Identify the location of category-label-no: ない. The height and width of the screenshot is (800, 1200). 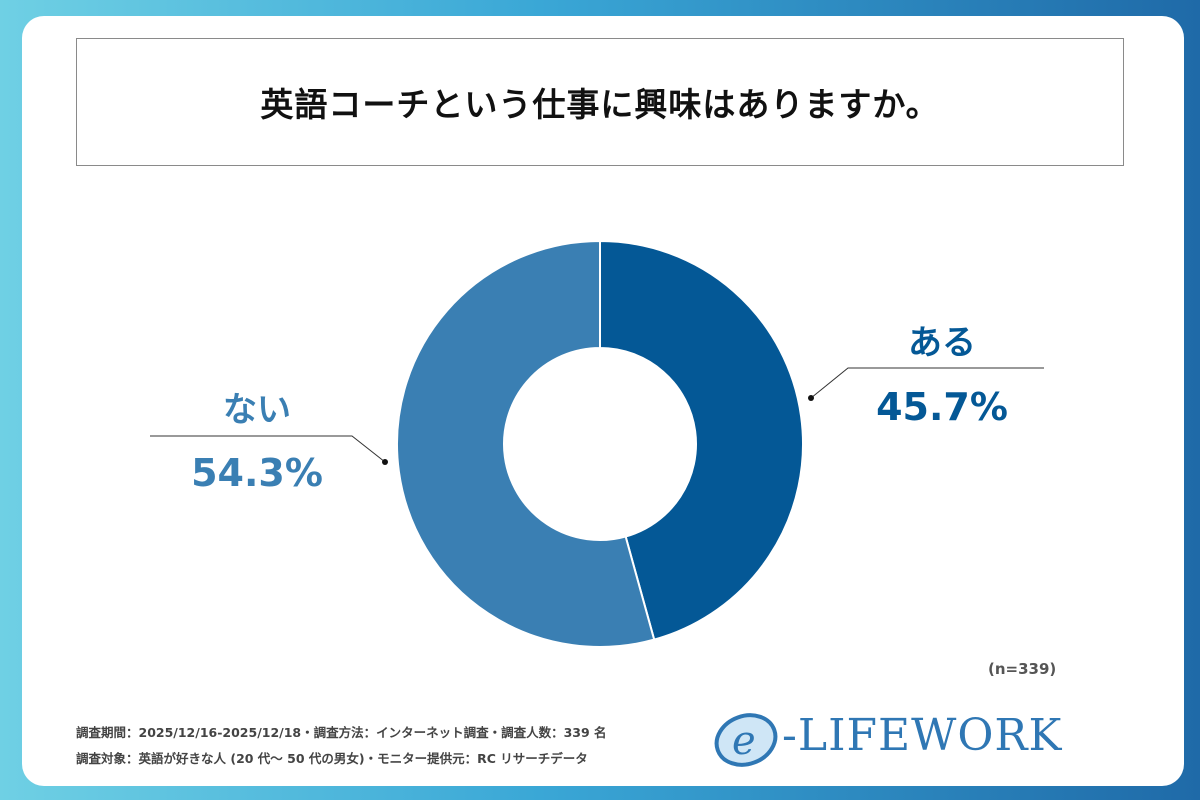
(257, 410).